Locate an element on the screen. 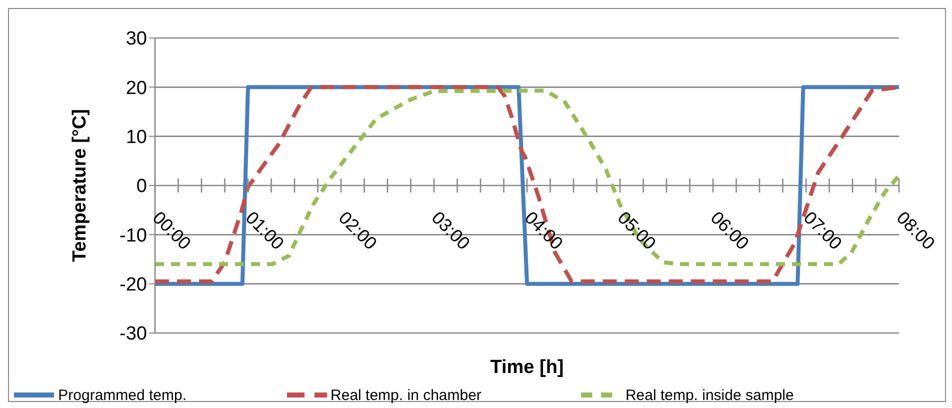 The image size is (952, 408). y-tick-label: -30 is located at coordinates (133, 334).